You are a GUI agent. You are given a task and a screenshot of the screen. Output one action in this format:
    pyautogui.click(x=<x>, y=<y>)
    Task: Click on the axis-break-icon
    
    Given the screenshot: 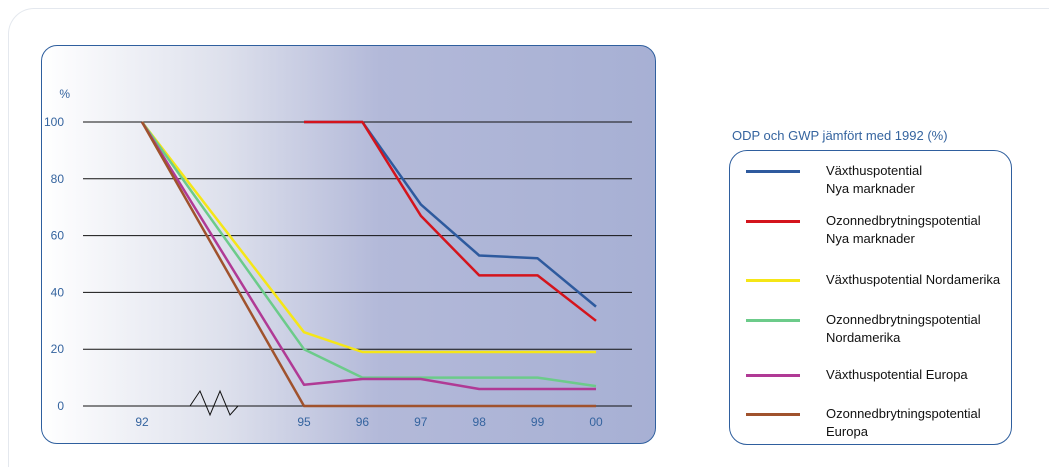 What is the action you would take?
    pyautogui.click(x=214, y=403)
    